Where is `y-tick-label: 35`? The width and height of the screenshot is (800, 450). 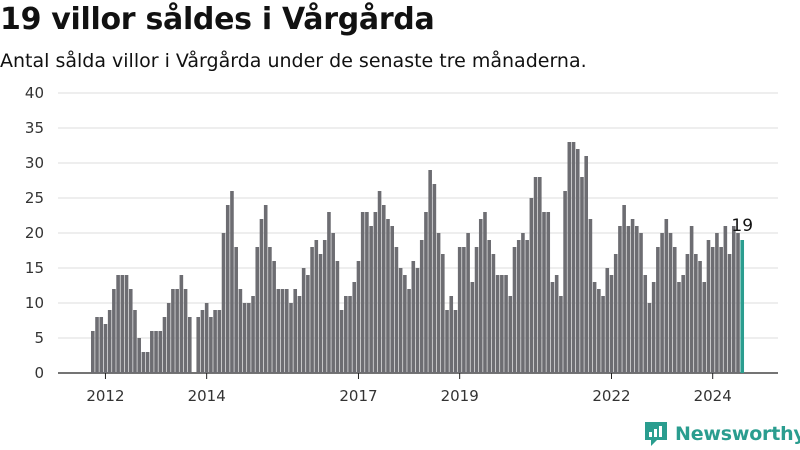
y-tick-label: 35 is located at coordinates (34, 128).